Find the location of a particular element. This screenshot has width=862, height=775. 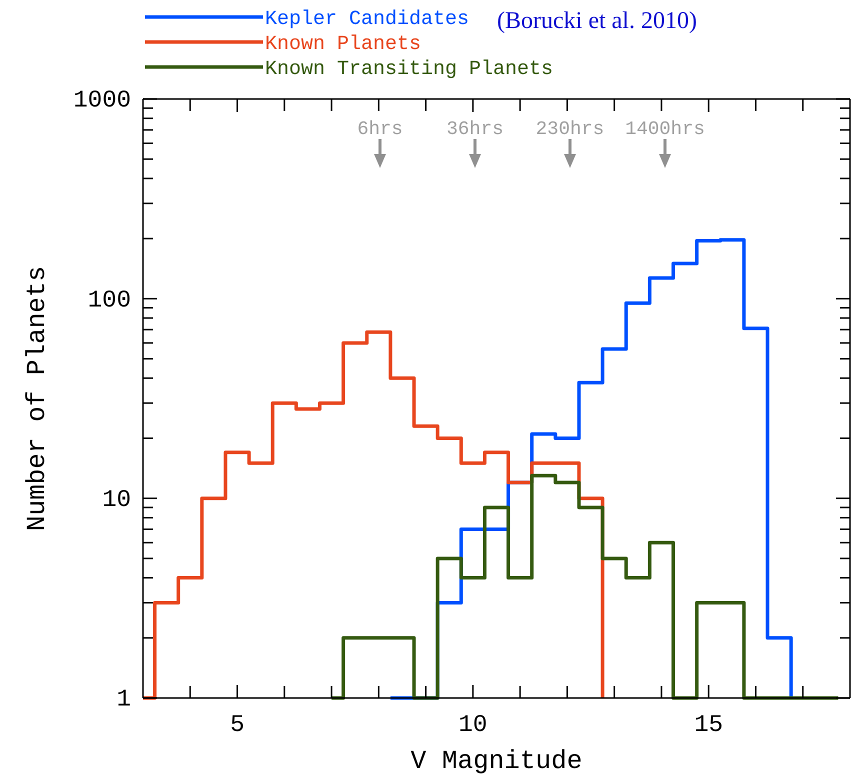

y-axis-title: Number of Planets is located at coordinates (37, 399).